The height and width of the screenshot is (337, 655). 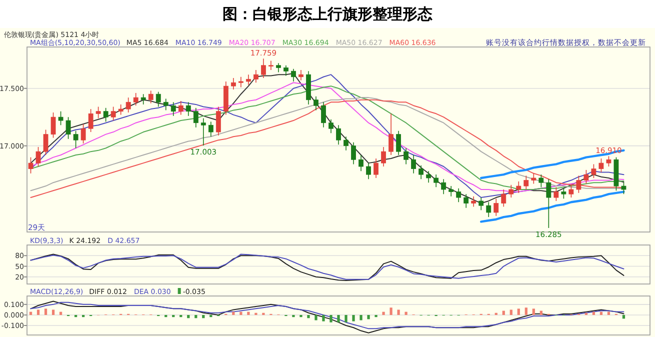 What do you see at coordinates (327, 14) in the screenshot?
I see `chart-title: 图：白银形态上行旗形整理形态` at bounding box center [327, 14].